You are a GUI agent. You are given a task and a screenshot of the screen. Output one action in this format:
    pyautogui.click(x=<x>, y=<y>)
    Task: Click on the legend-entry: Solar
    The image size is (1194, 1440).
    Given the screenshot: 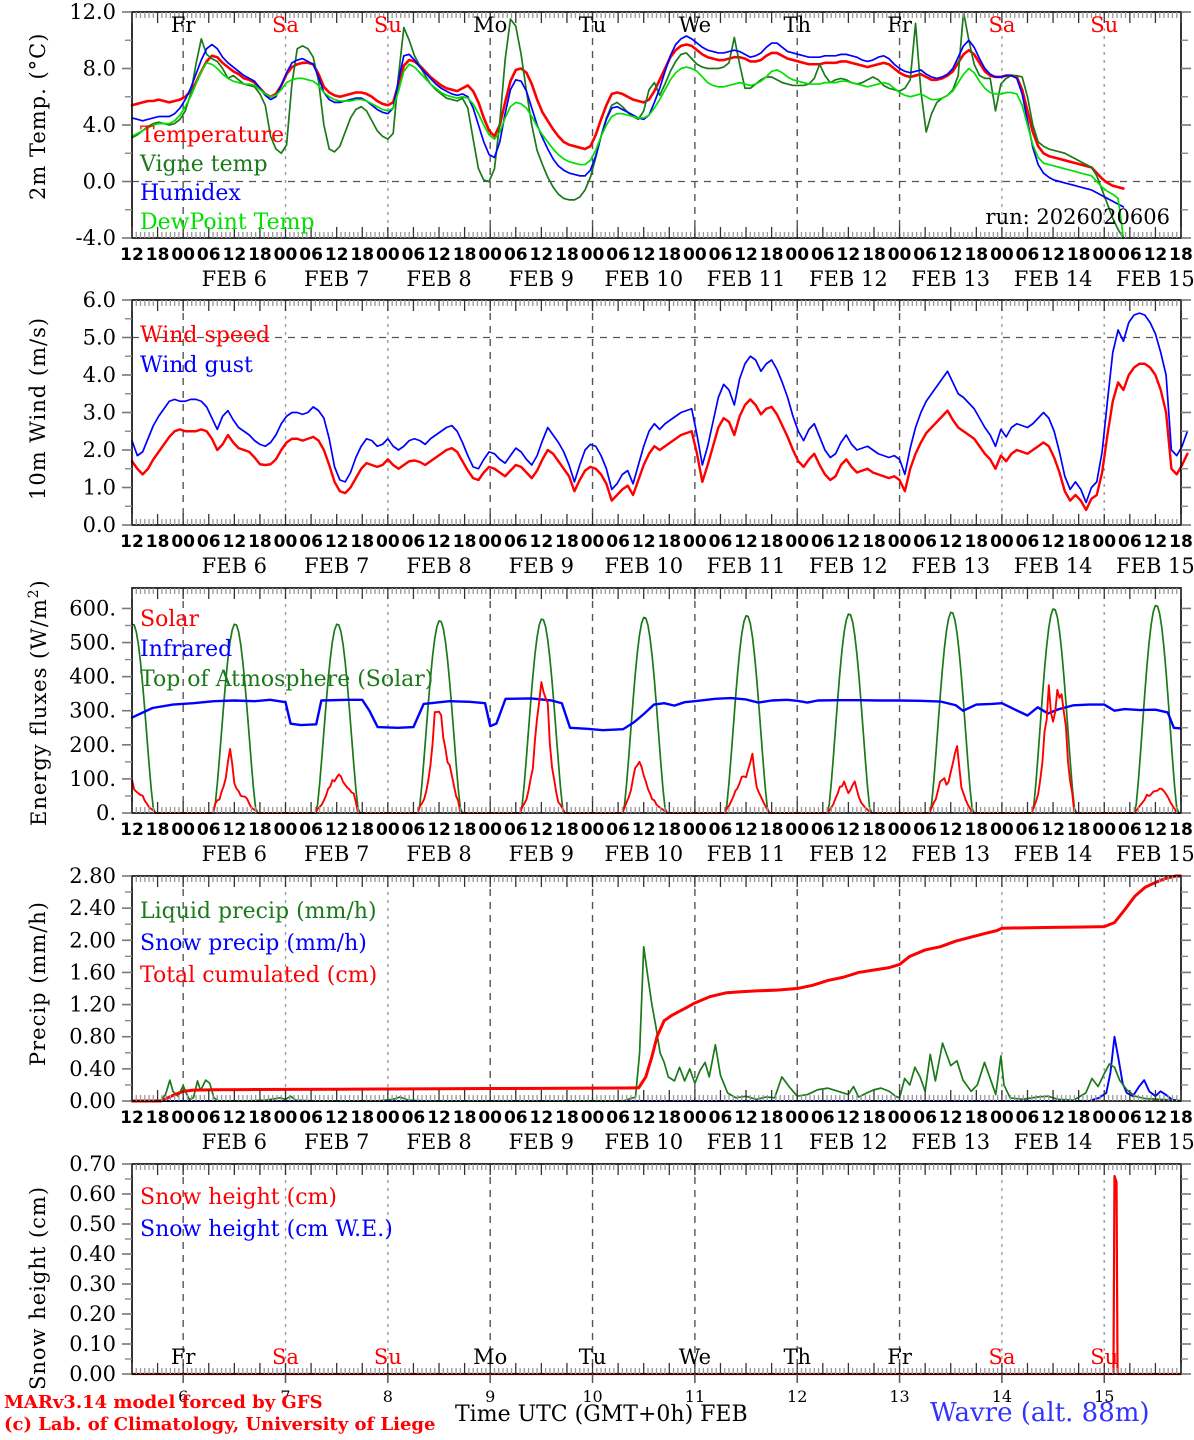 What is the action you would take?
    pyautogui.click(x=169, y=619)
    